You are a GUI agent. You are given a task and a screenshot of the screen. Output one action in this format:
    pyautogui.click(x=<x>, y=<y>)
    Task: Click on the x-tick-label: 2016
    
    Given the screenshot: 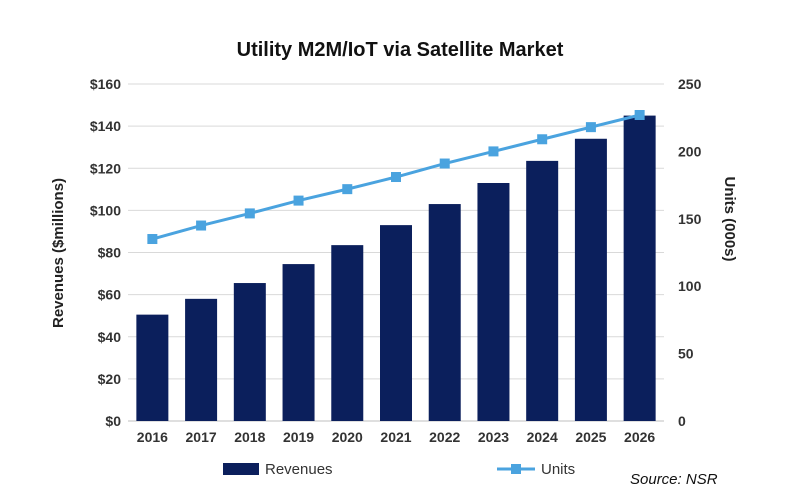 What is the action you would take?
    pyautogui.click(x=152, y=437)
    